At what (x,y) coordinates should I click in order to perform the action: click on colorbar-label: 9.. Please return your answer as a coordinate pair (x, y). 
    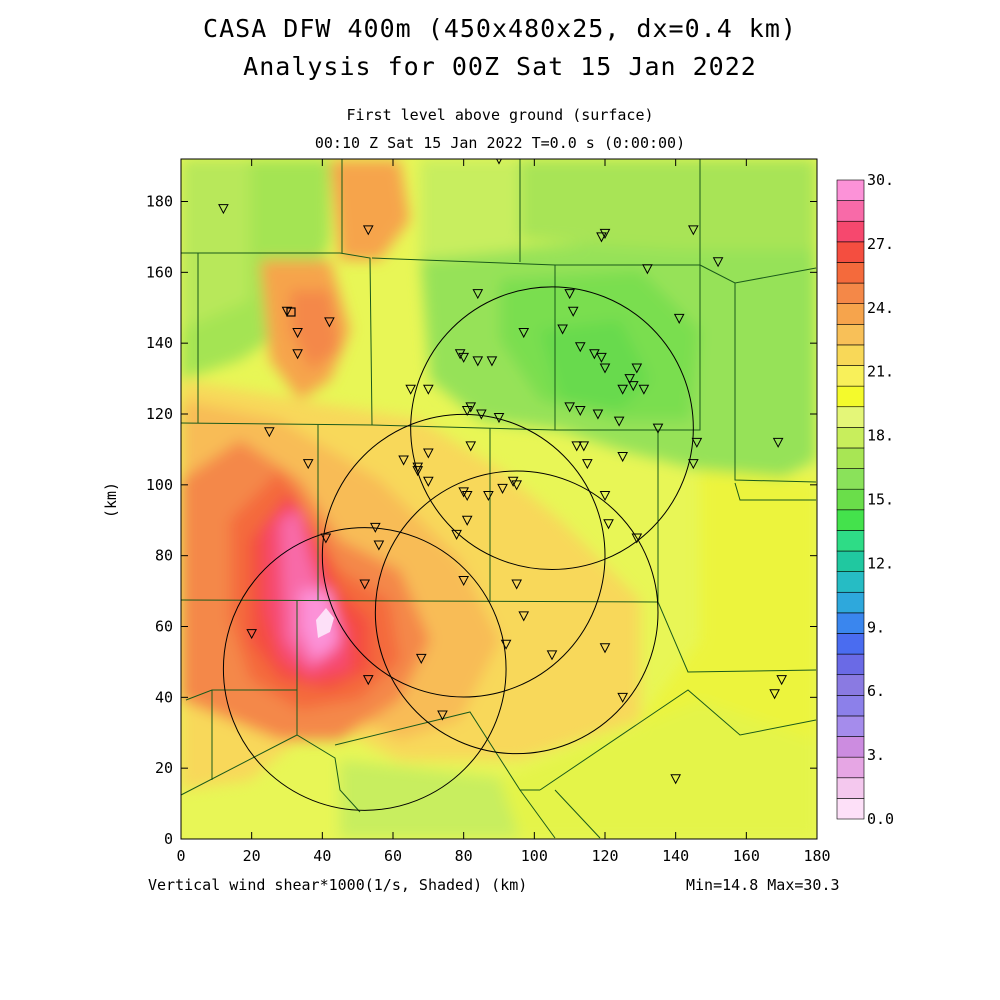
    Looking at the image, I should click on (876, 627).